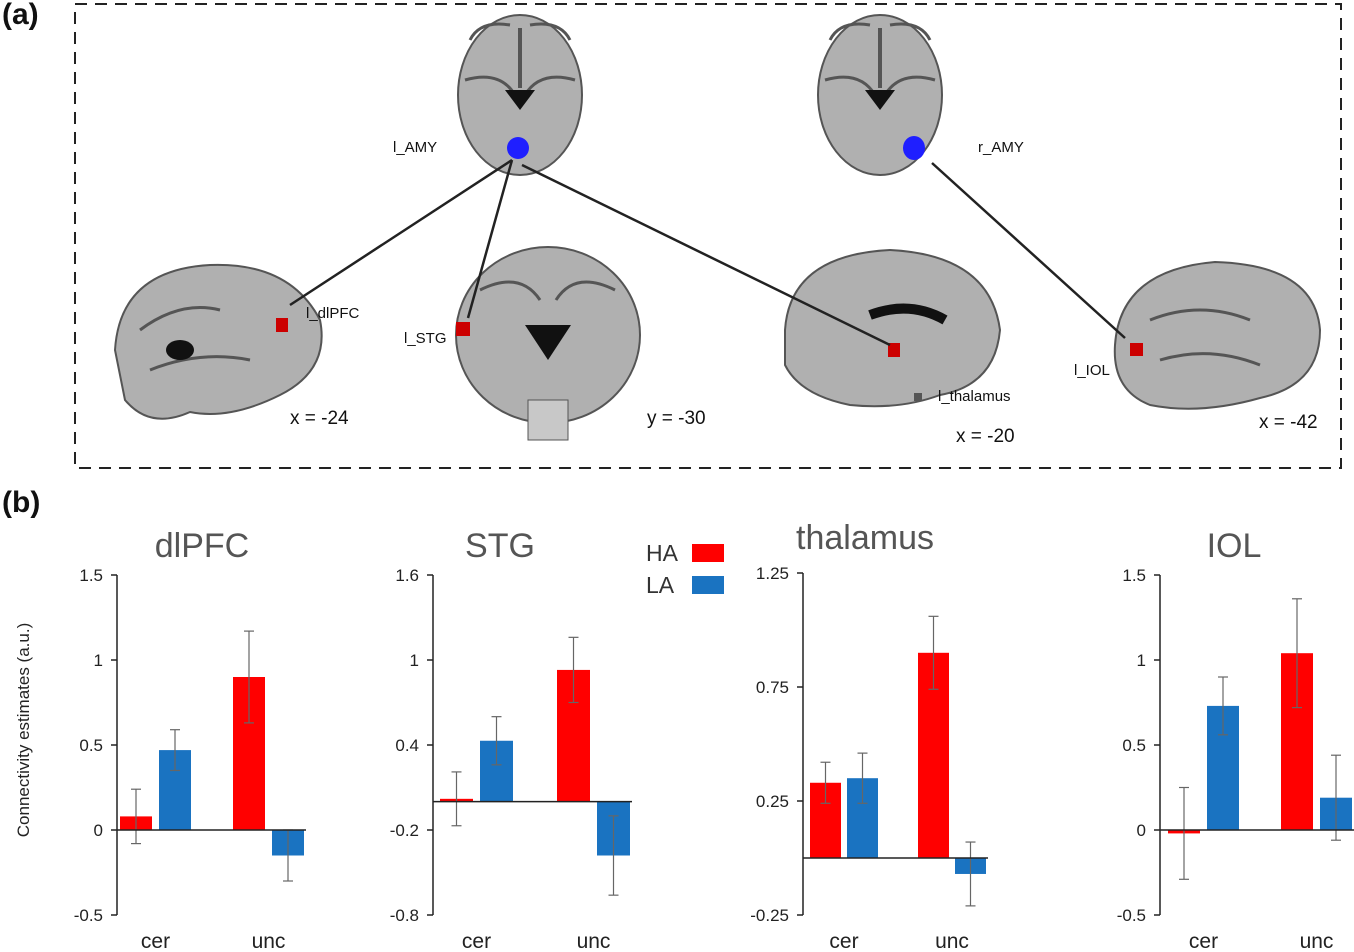 Image resolution: width=1354 pixels, height=952 pixels. I want to click on y-tick-label: -0.2, so click(404, 830).